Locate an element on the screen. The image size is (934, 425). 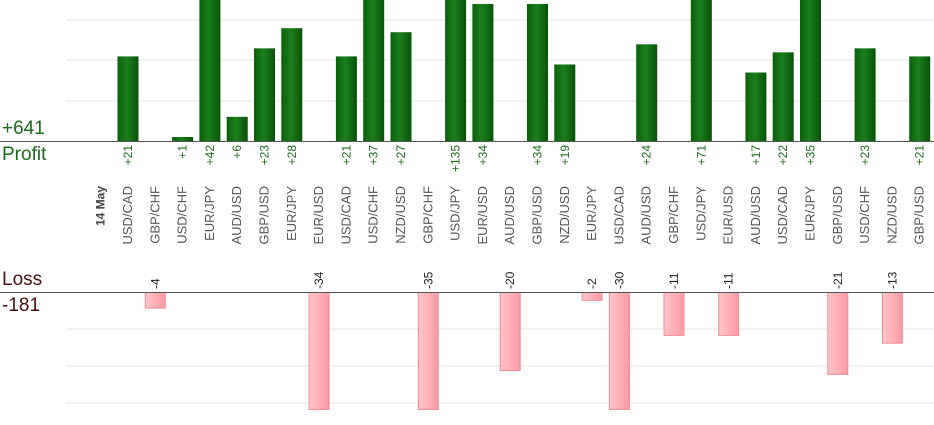
profit-value-label: +71 is located at coordinates (701, 155).